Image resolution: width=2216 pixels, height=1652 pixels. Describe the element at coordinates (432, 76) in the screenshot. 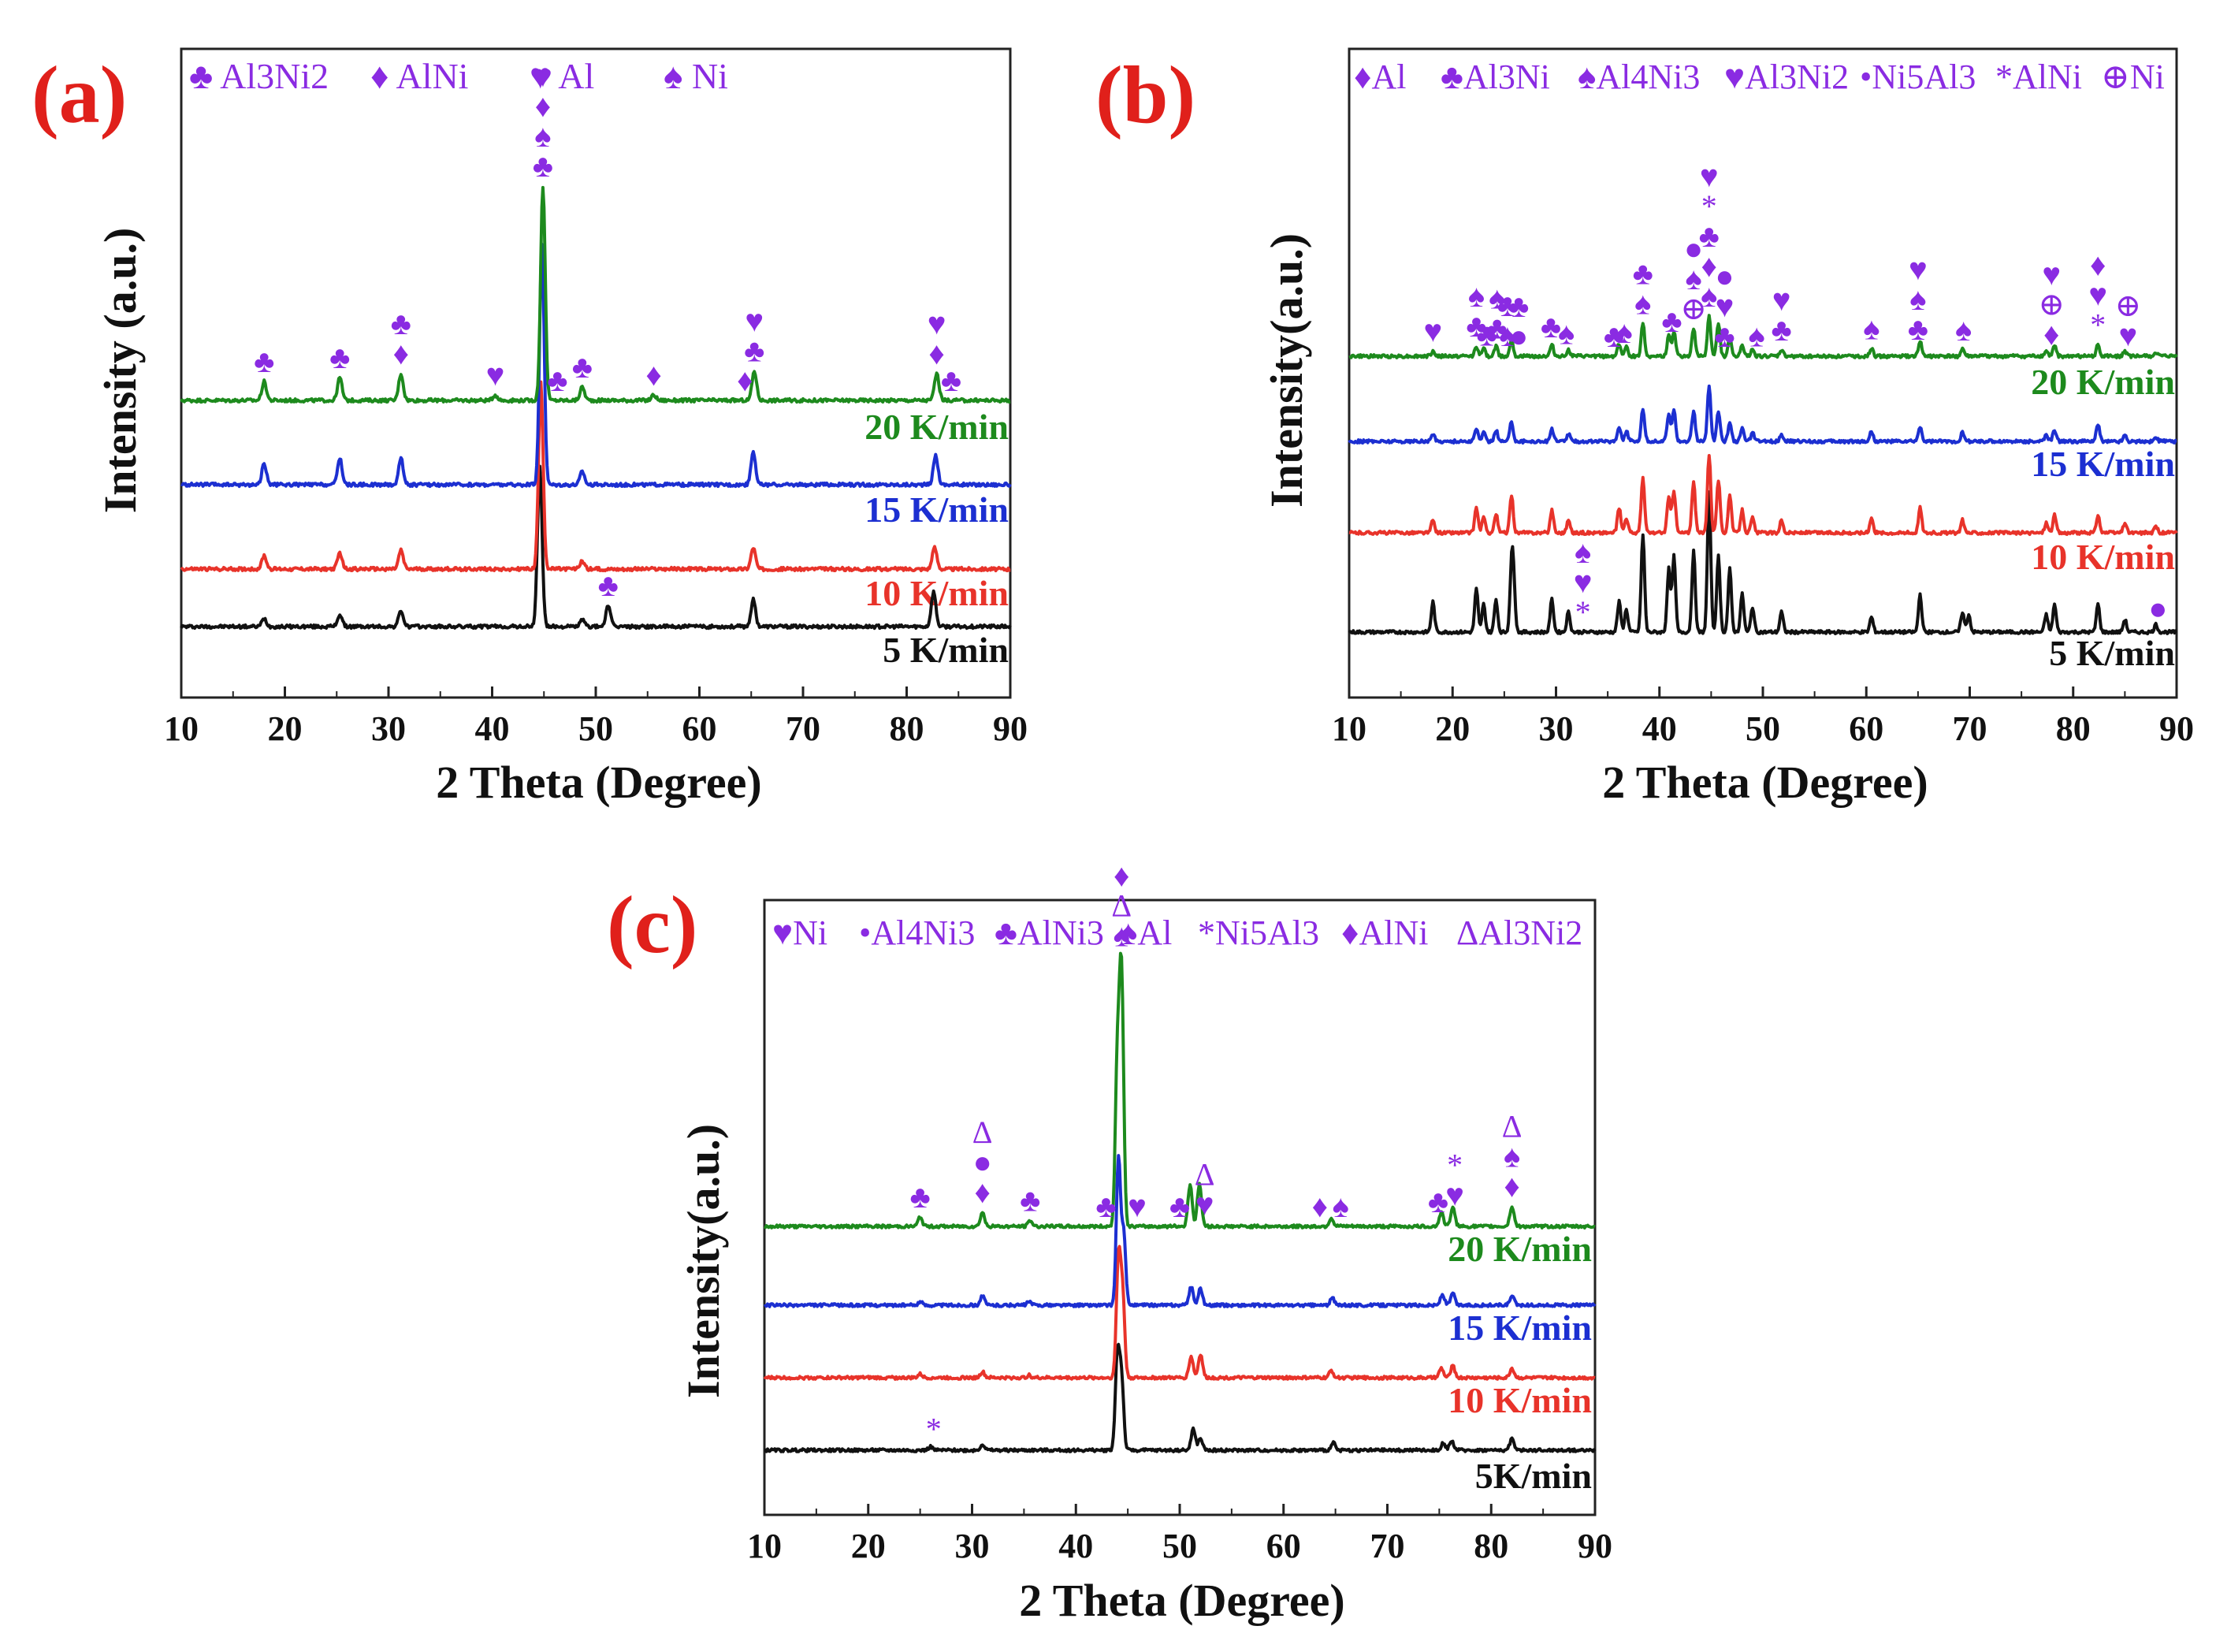

I see `panel-a-legend-1-label: AlNi` at that location.